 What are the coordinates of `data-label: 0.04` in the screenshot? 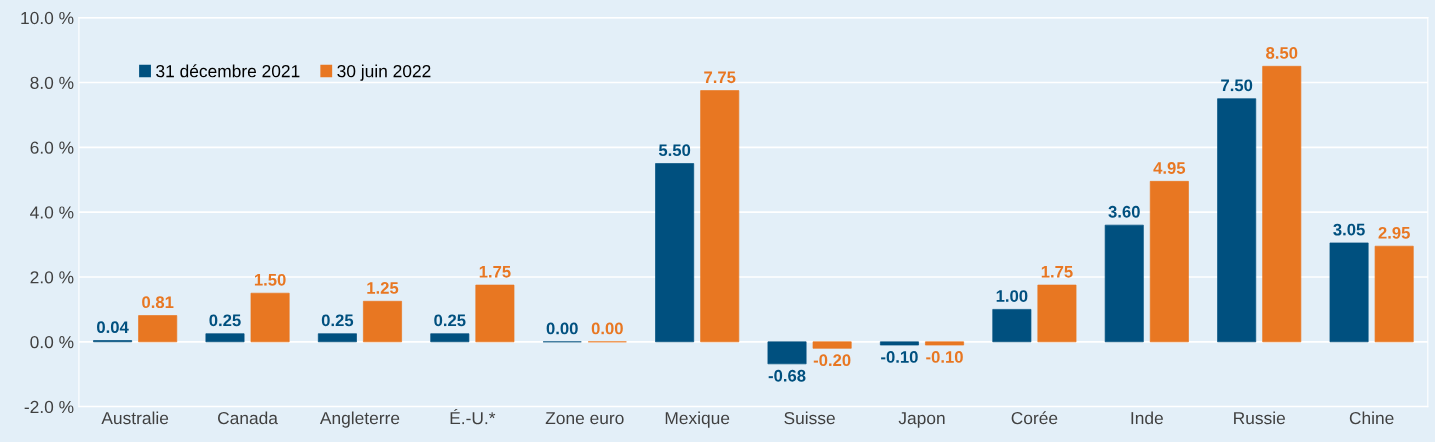 It's located at (113, 327).